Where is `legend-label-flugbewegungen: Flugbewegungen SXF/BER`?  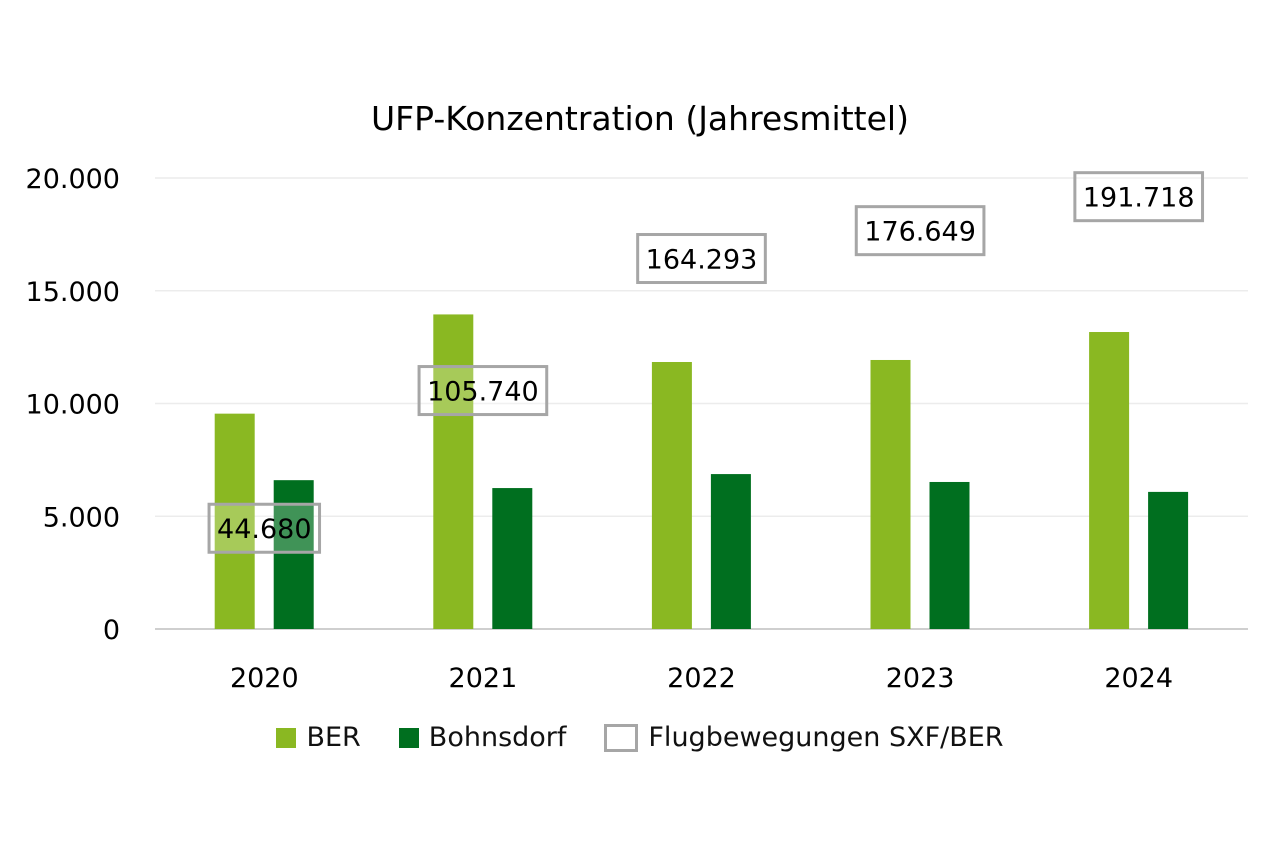
legend-label-flugbewegungen: Flugbewegungen SXF/BER is located at coordinates (826, 737).